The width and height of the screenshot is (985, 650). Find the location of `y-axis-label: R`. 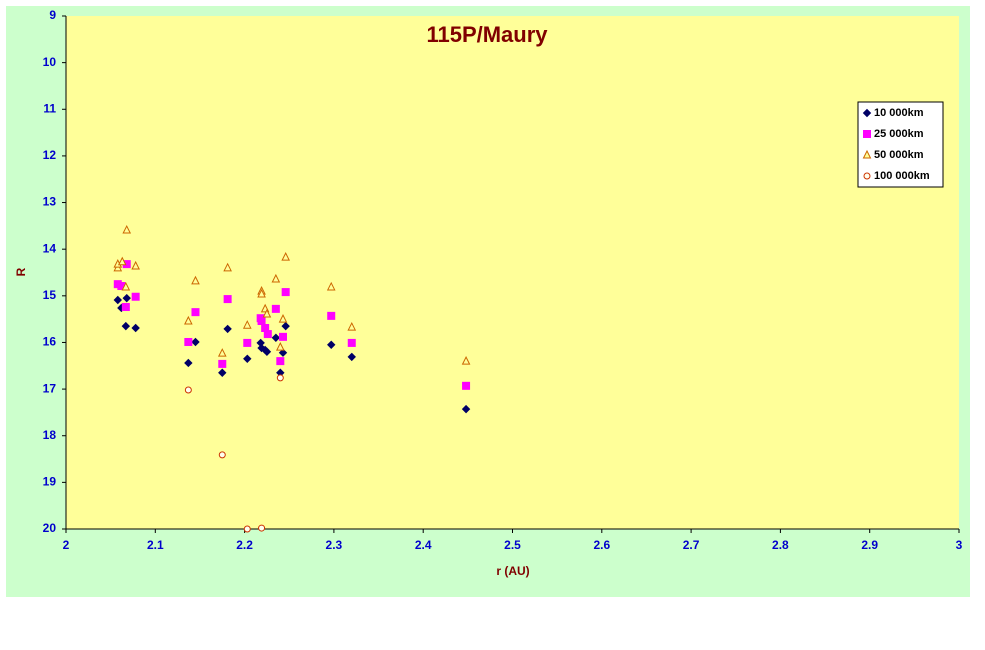

y-axis-label: R is located at coordinates (21, 271).